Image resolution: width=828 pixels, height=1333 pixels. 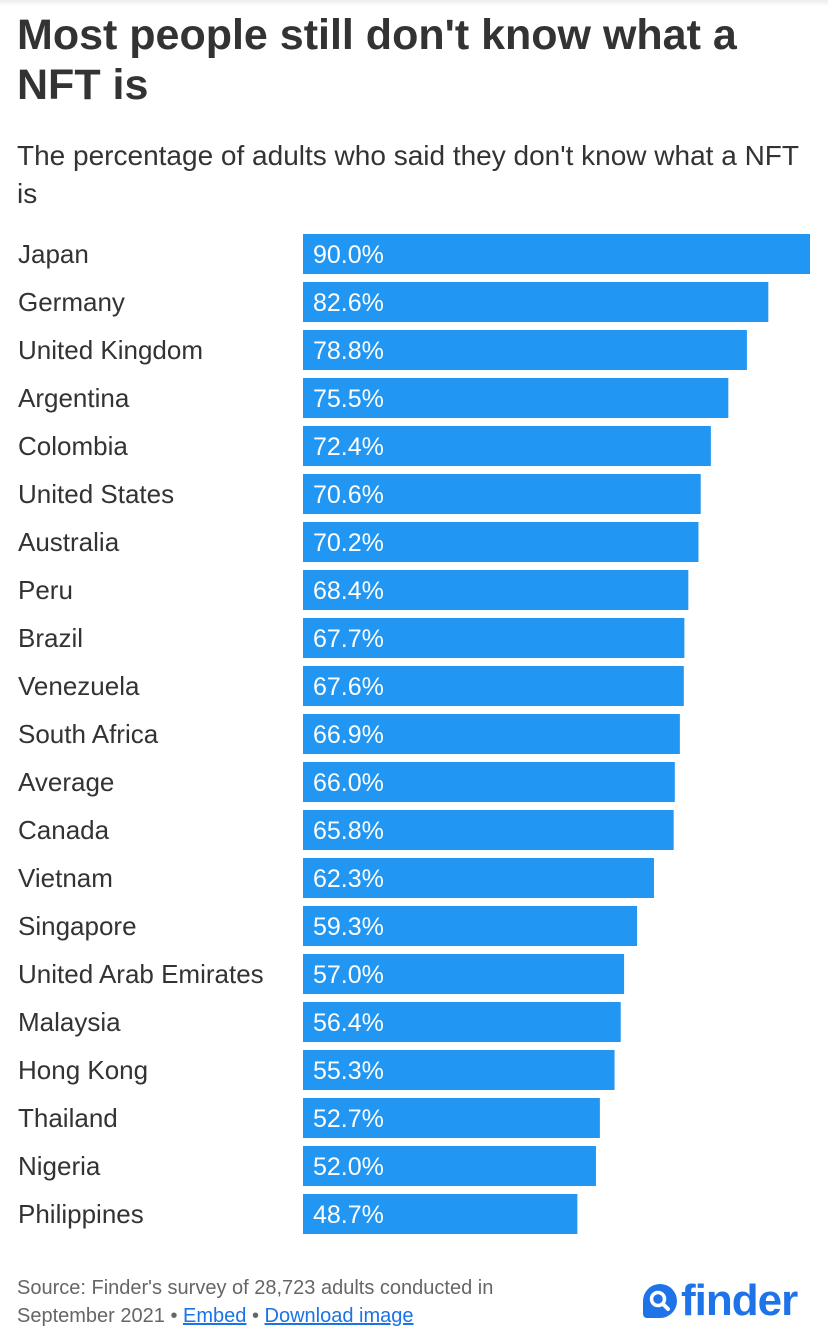 I want to click on category-label: Venezuela, so click(x=79, y=686).